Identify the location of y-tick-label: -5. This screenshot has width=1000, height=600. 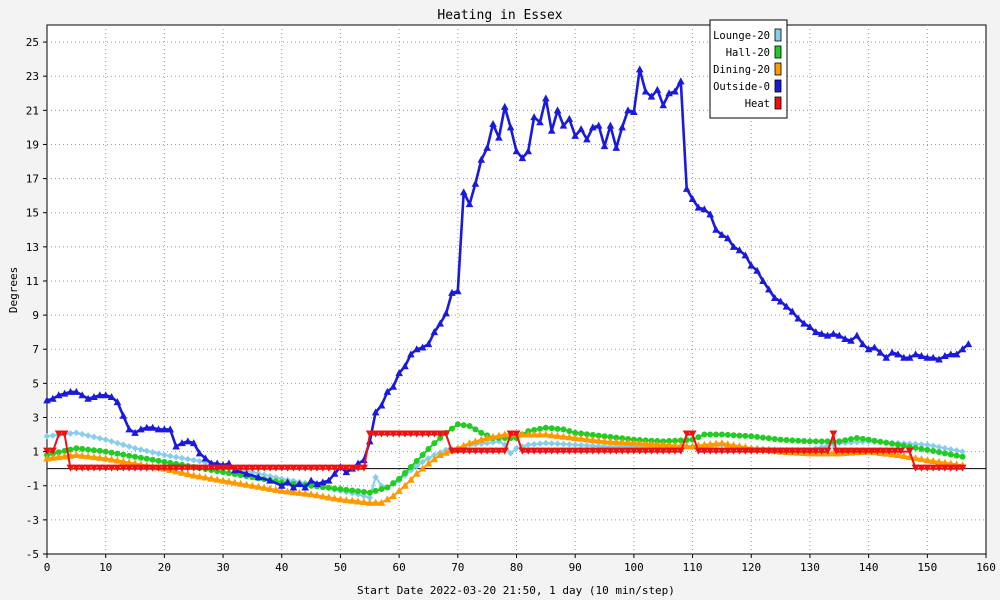
(32, 554).